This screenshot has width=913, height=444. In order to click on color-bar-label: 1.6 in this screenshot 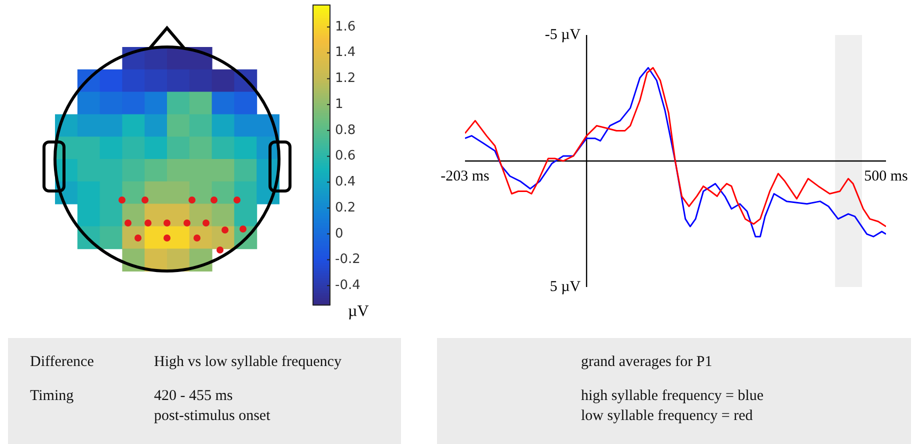, I will do `click(345, 26)`.